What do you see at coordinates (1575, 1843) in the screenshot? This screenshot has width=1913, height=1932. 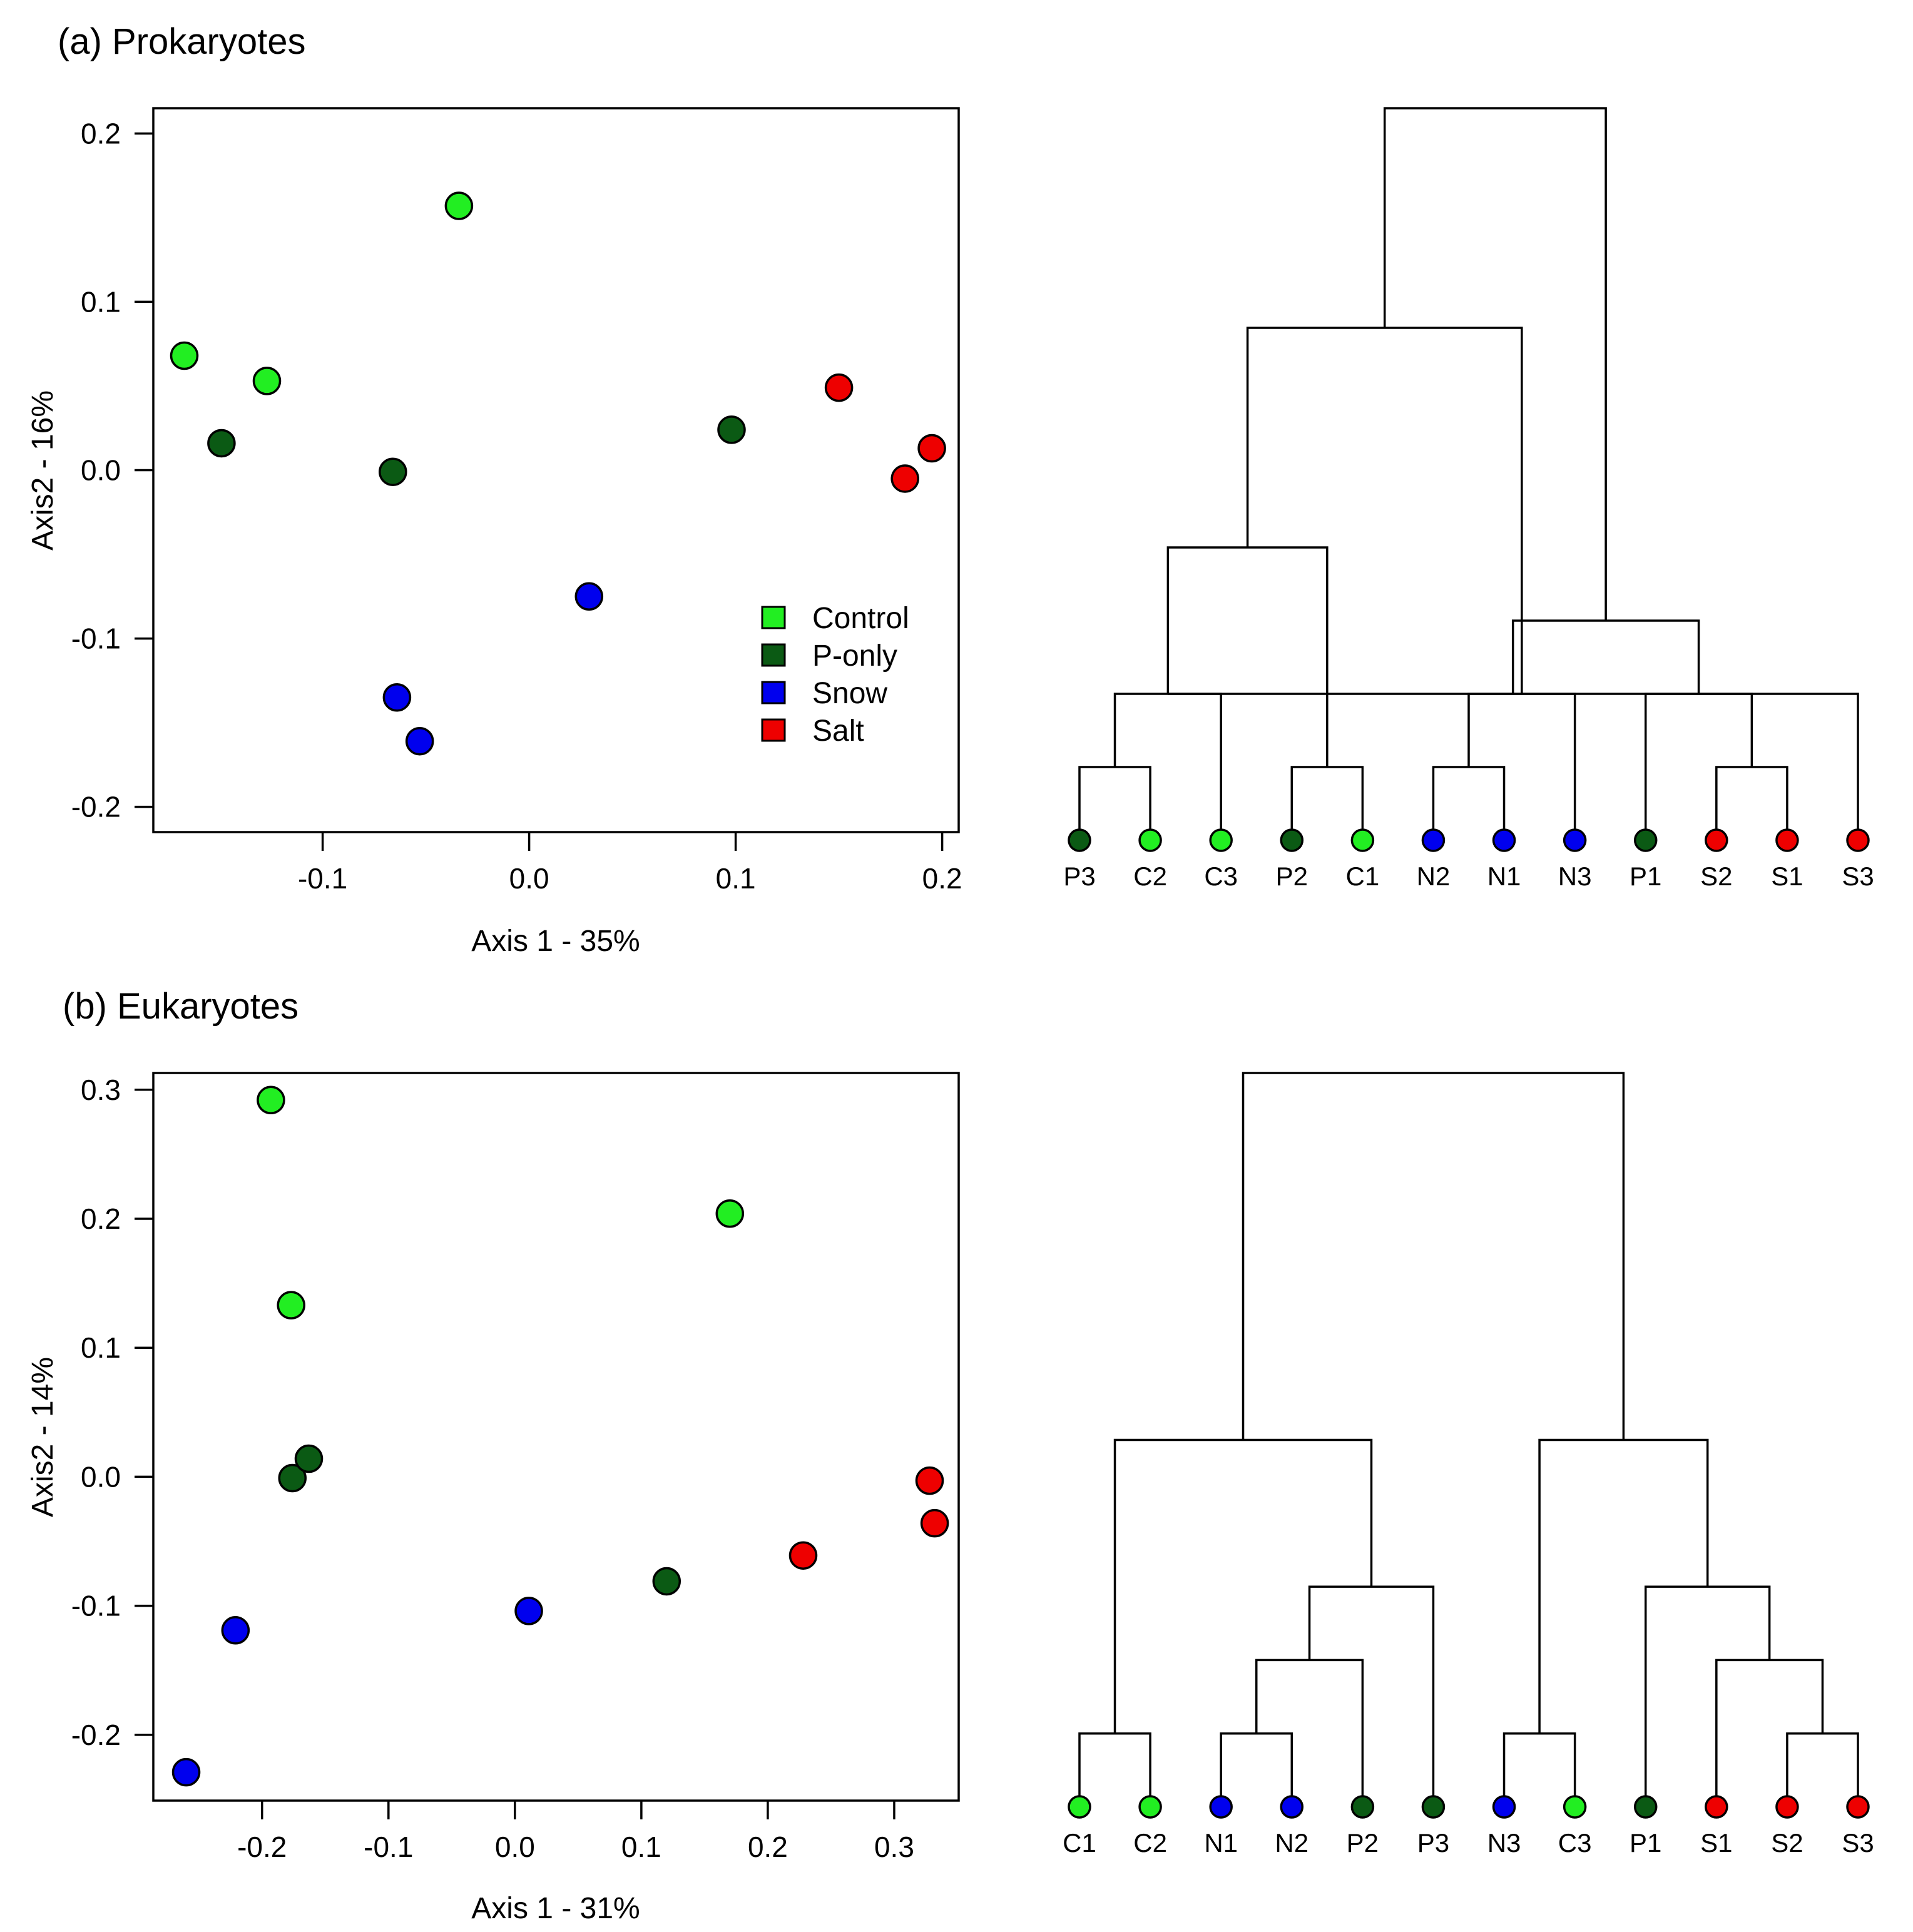 I see `panel-b-leaf-label: C3` at bounding box center [1575, 1843].